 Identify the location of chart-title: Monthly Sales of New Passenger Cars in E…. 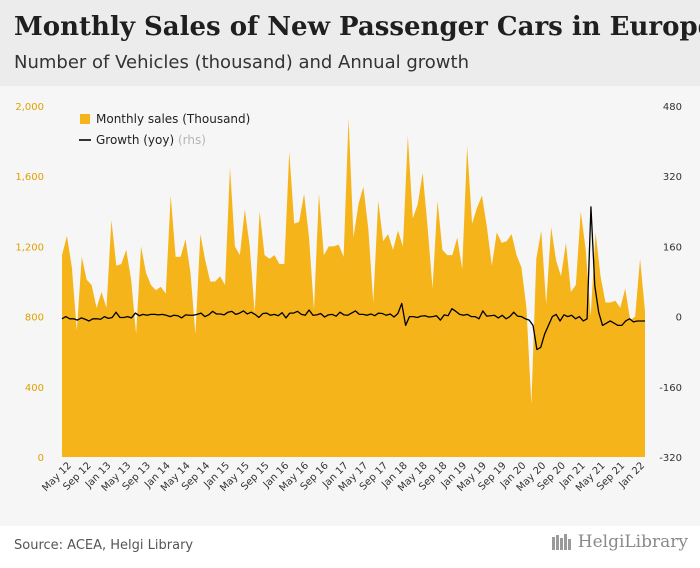
(357, 27).